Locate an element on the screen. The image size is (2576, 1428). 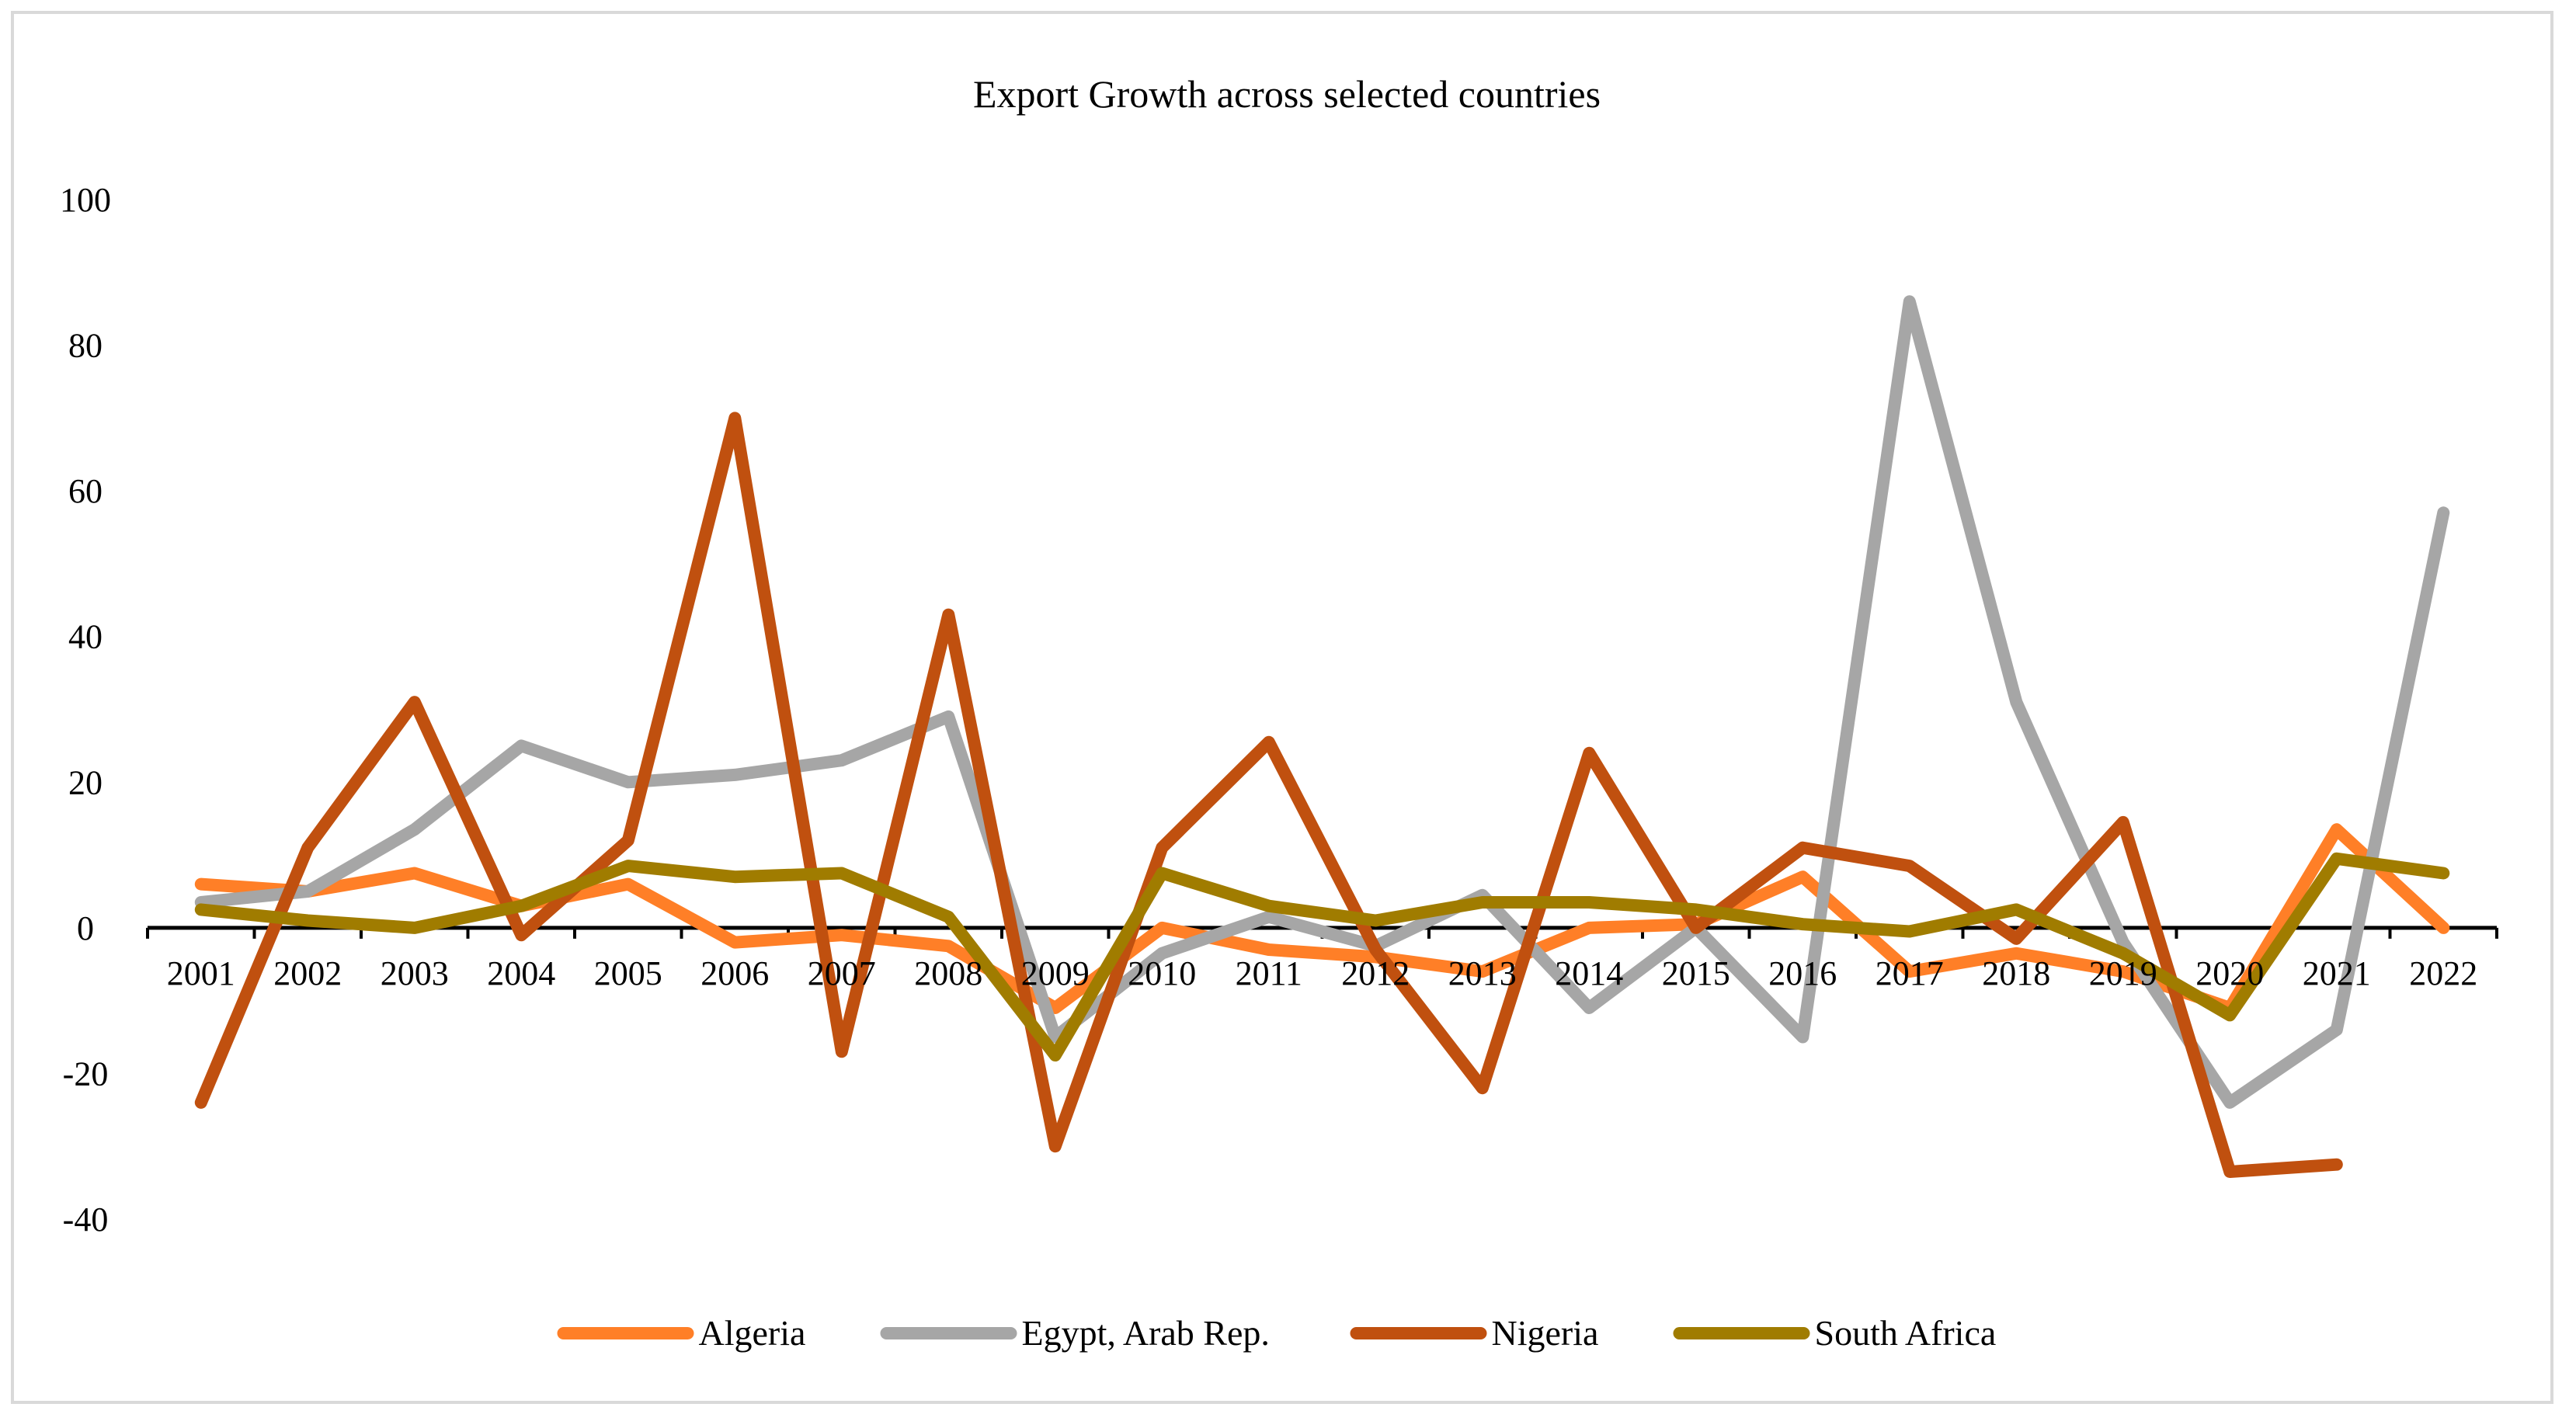
y-tick-label: 40 is located at coordinates (85, 637).